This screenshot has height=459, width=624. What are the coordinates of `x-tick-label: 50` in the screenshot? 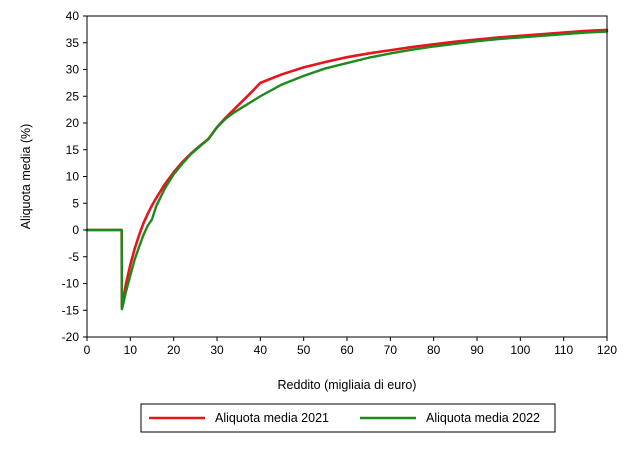 It's located at (304, 350).